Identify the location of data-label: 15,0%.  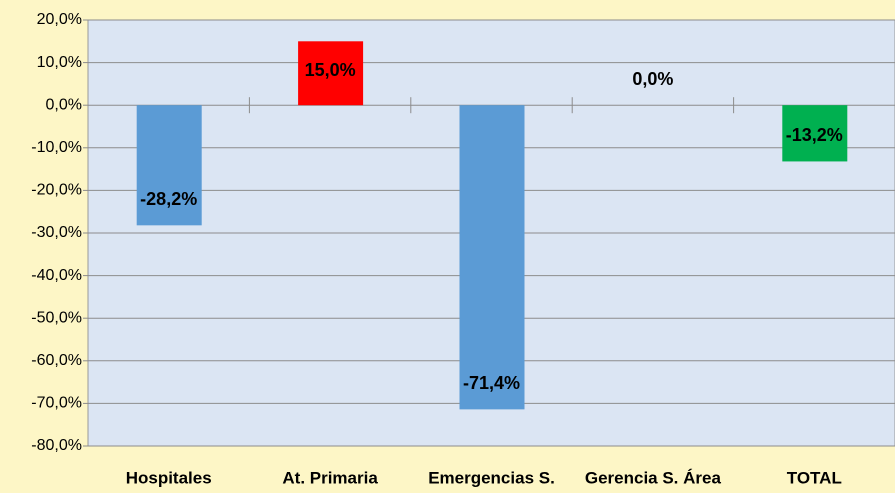
(330, 70).